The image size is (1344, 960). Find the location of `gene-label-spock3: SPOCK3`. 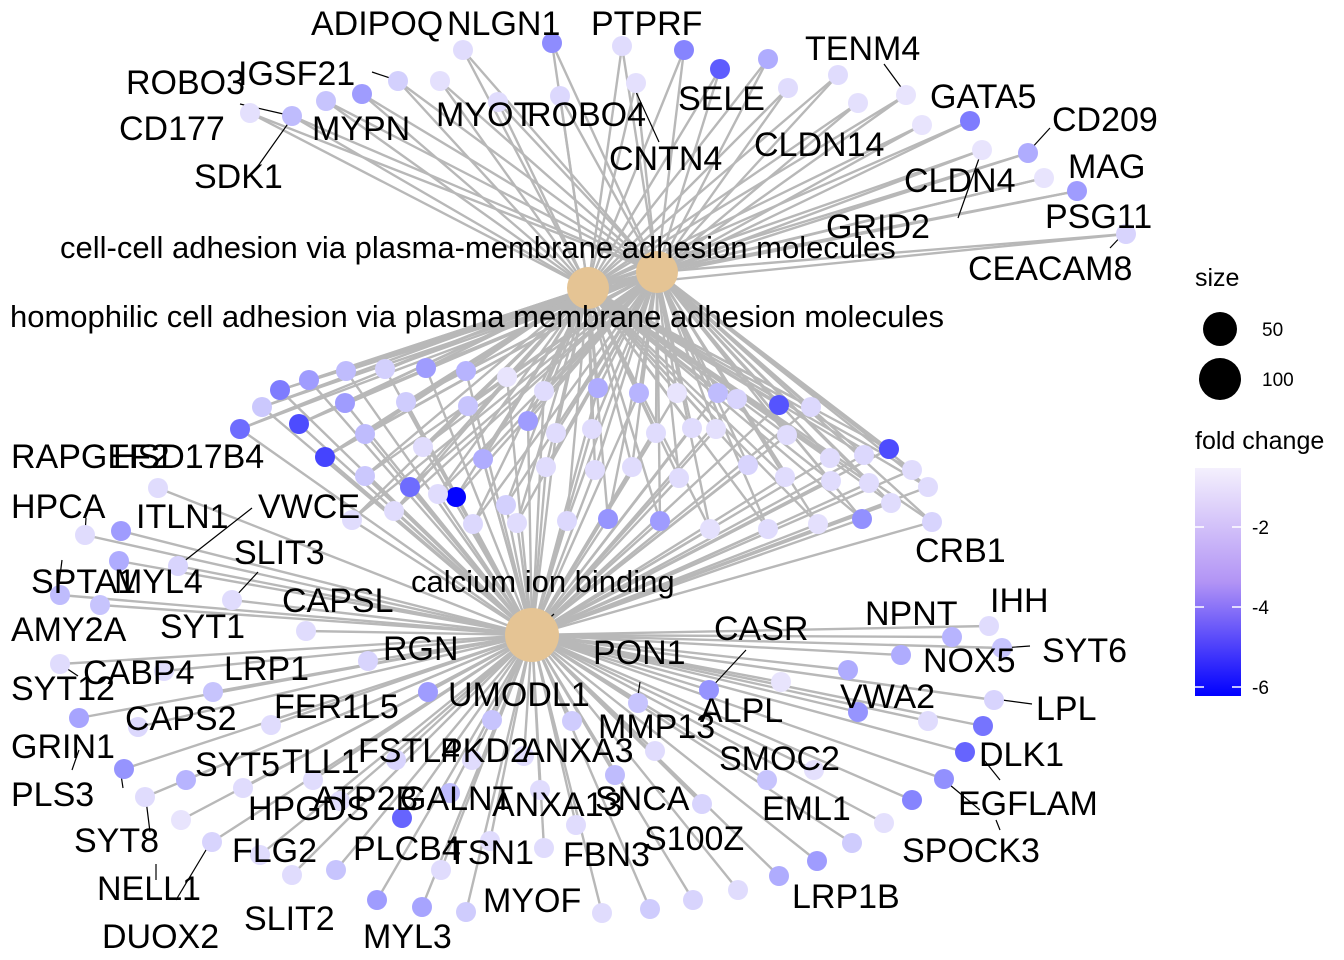

gene-label-spock3: SPOCK3 is located at coordinates (971, 851).